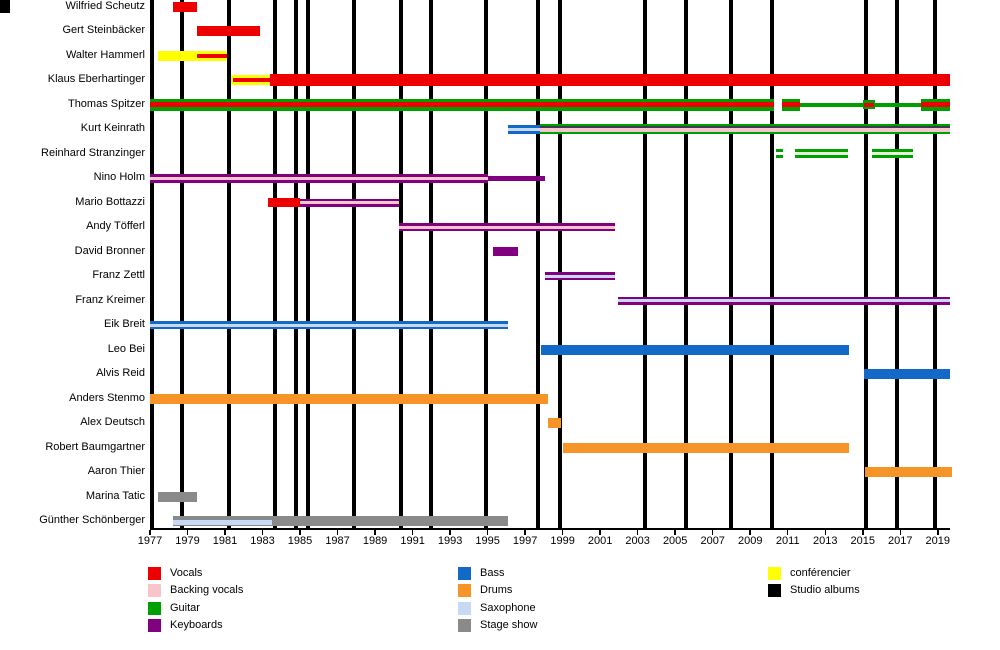 The image size is (1000, 650). What do you see at coordinates (464, 573) in the screenshot?
I see `legend-swatch-bass` at bounding box center [464, 573].